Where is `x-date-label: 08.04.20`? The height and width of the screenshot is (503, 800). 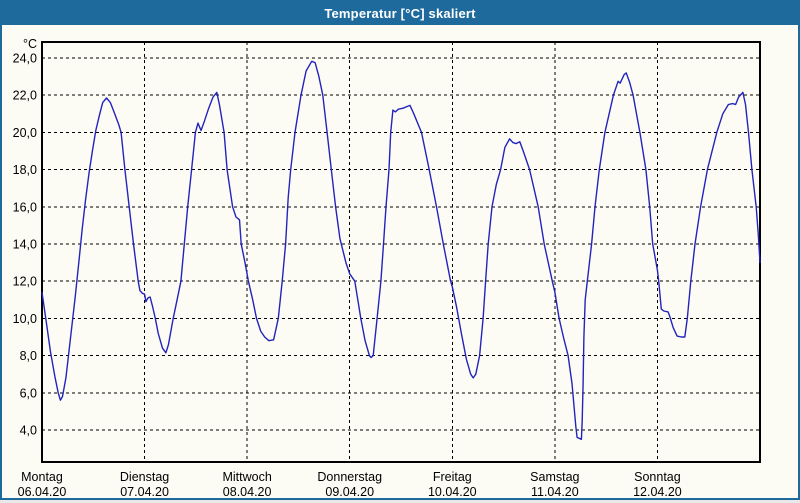 x-date-label: 08.04.20 is located at coordinates (247, 491).